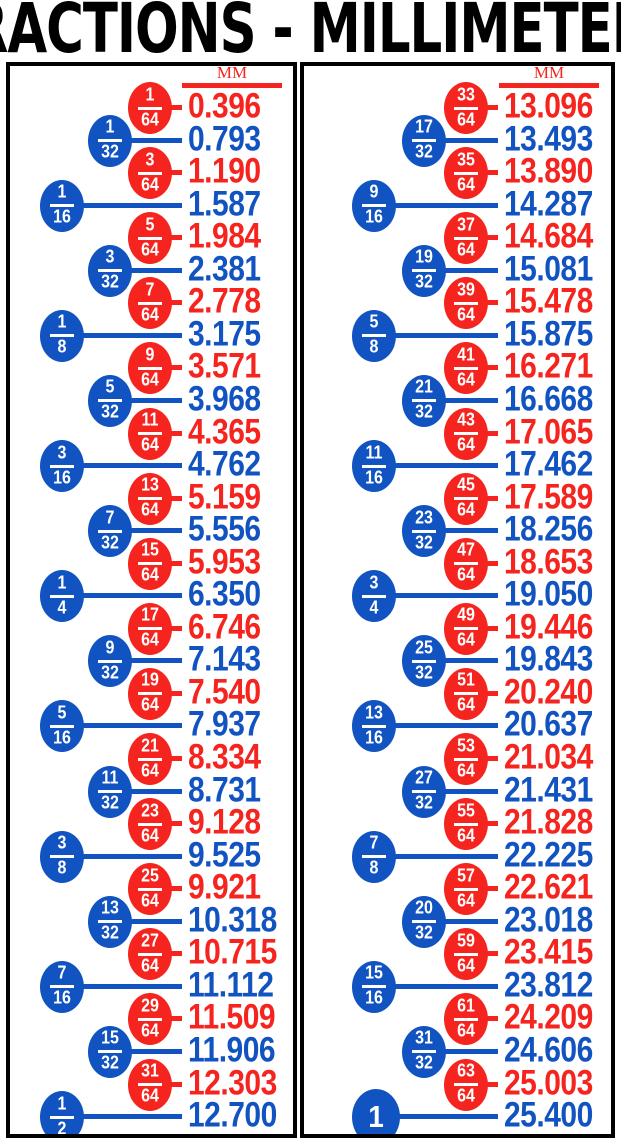 Image resolution: width=621 pixels, height=1144 pixels. I want to click on mm-value: 22.225, so click(548, 856).